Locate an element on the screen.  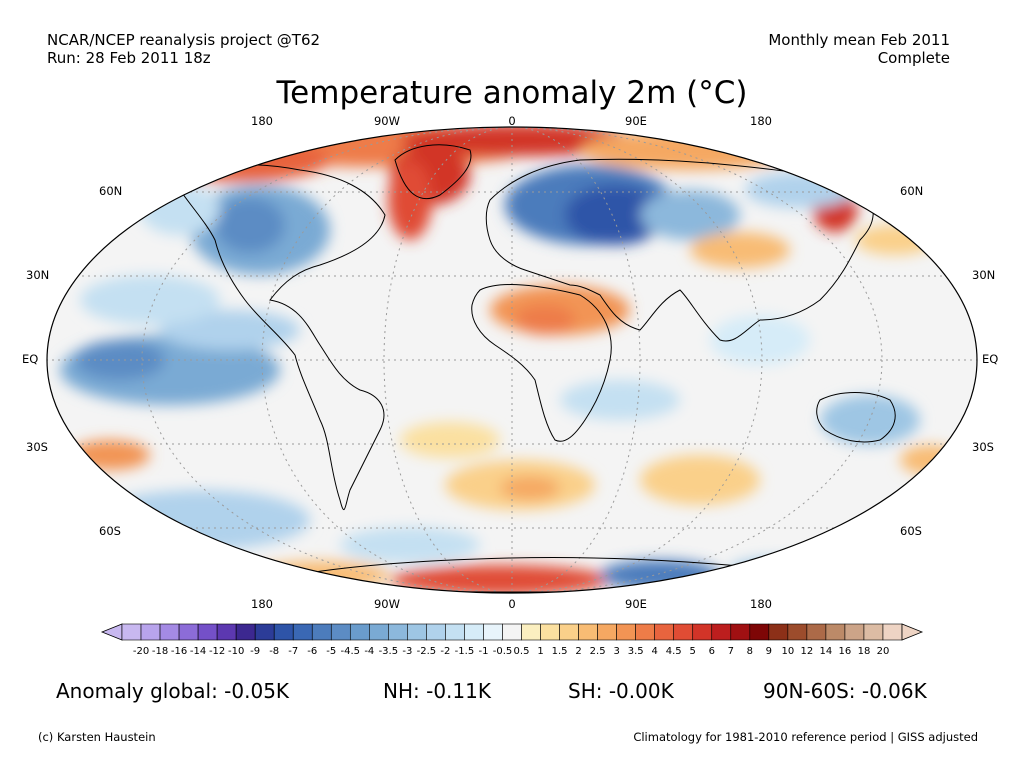
colorbar-tick-label: -14 is located at coordinates (198, 651).